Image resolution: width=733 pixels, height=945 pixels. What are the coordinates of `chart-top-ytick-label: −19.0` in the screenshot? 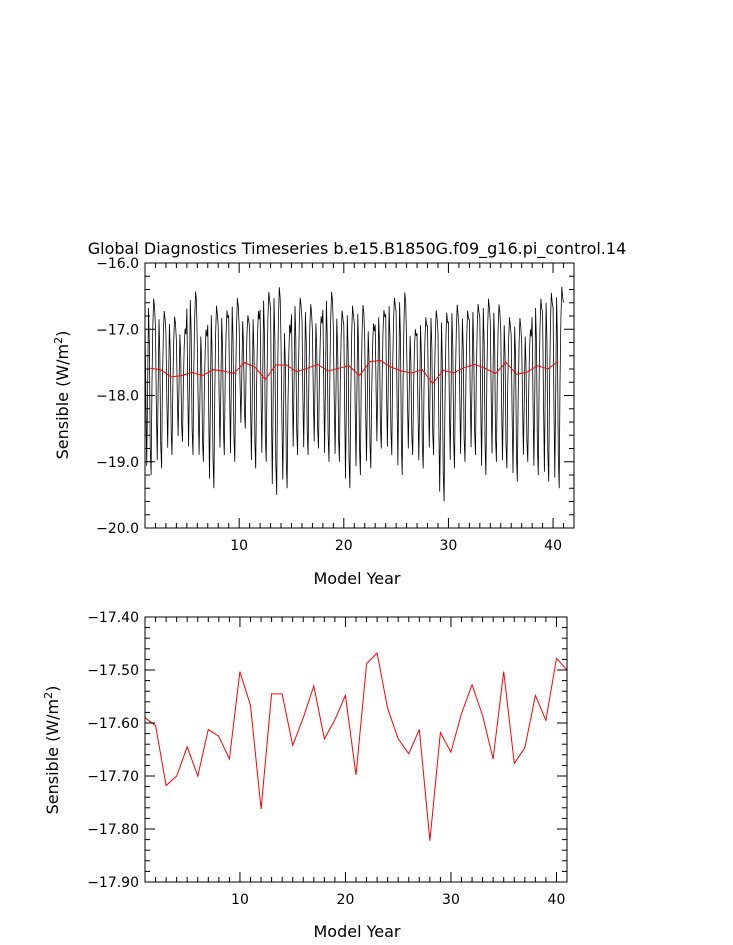 It's located at (117, 463).